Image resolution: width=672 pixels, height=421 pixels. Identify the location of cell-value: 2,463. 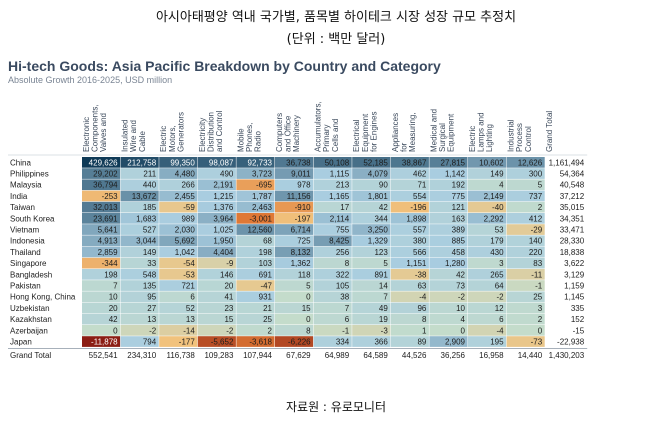
(262, 207).